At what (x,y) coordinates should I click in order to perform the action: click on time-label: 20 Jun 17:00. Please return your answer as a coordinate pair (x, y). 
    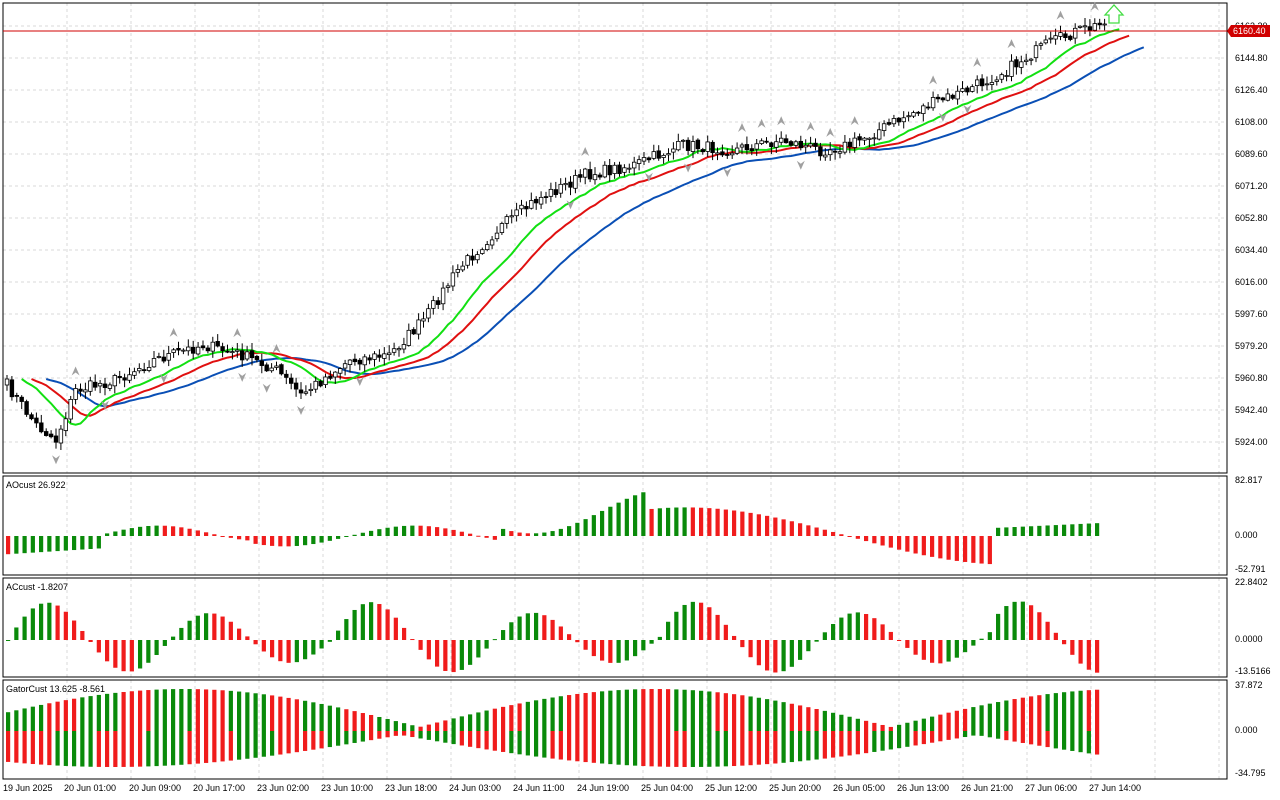
    Looking at the image, I should click on (219, 788).